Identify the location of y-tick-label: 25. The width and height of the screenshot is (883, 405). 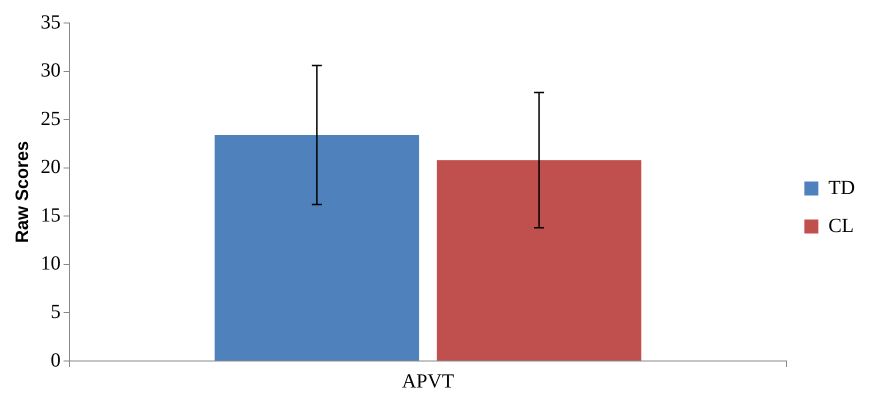
(50, 119).